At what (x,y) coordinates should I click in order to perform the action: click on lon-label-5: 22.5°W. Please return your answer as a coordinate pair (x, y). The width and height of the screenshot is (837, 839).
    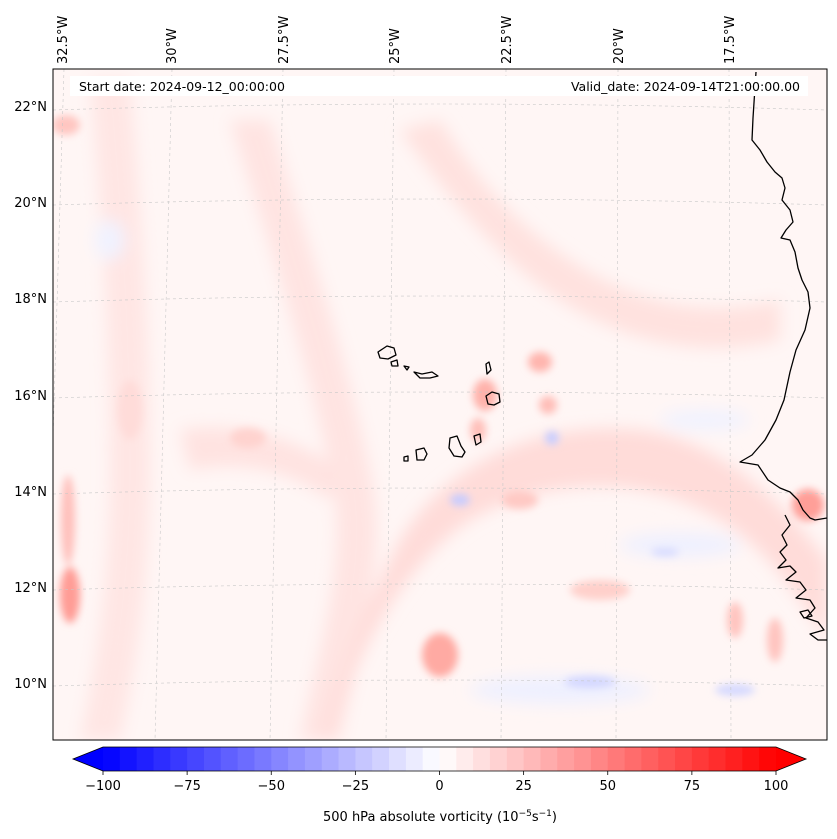
    Looking at the image, I should click on (507, 40).